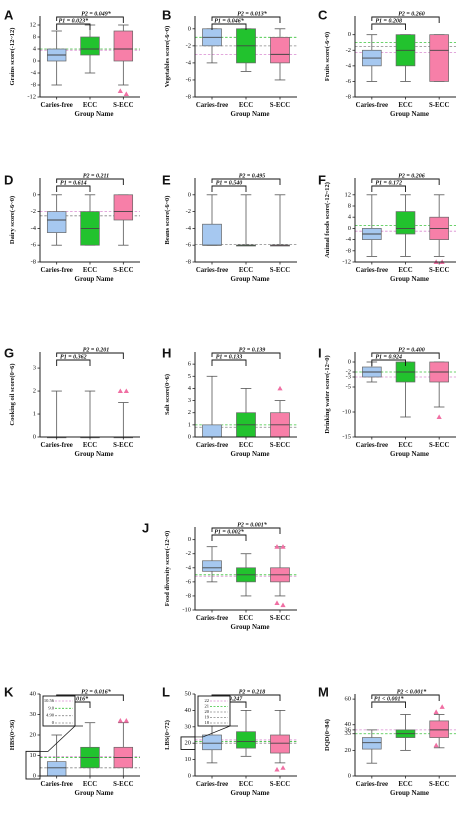 The image size is (474, 831). What do you see at coordinates (349, 205) in the screenshot?
I see `y-tick-label: 8` at bounding box center [349, 205].